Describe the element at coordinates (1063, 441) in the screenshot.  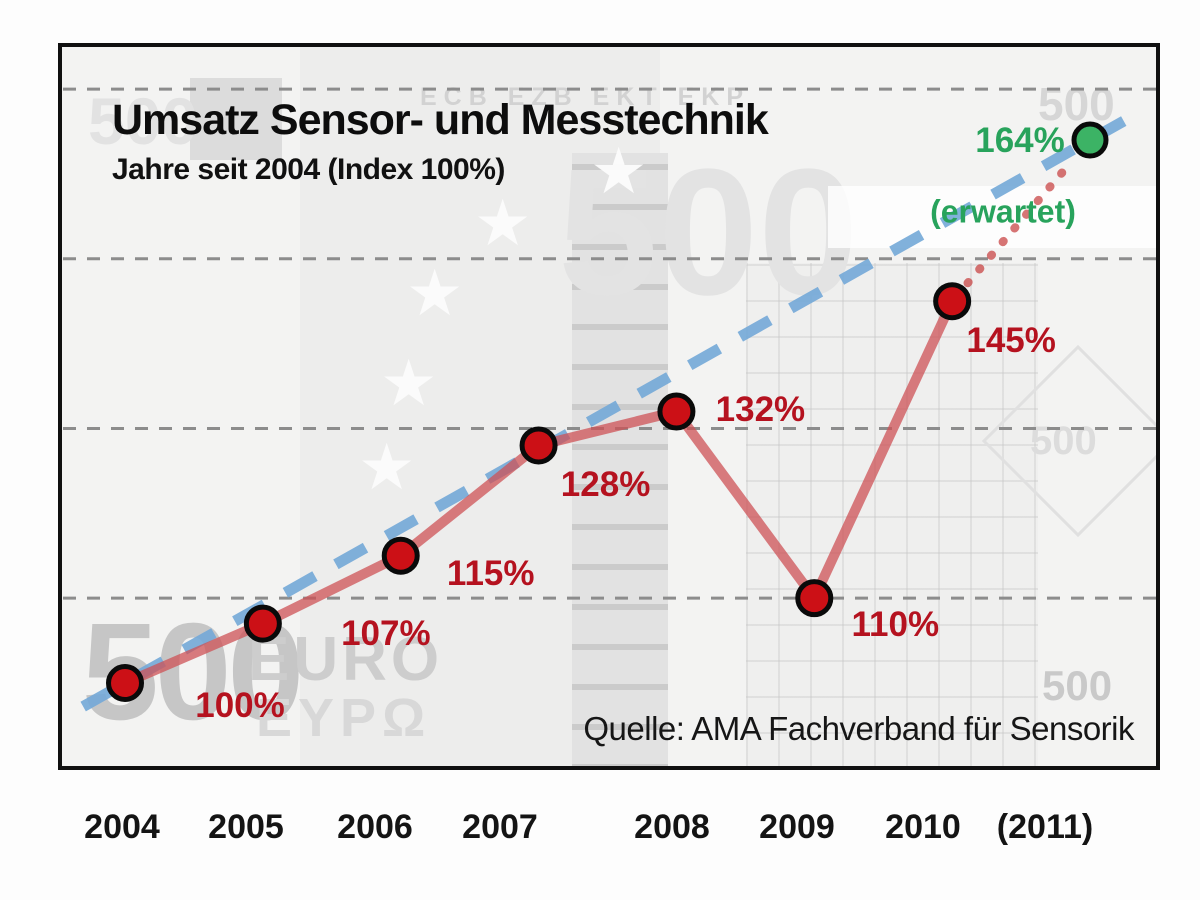
I see `watermark-500-right: 500` at that location.